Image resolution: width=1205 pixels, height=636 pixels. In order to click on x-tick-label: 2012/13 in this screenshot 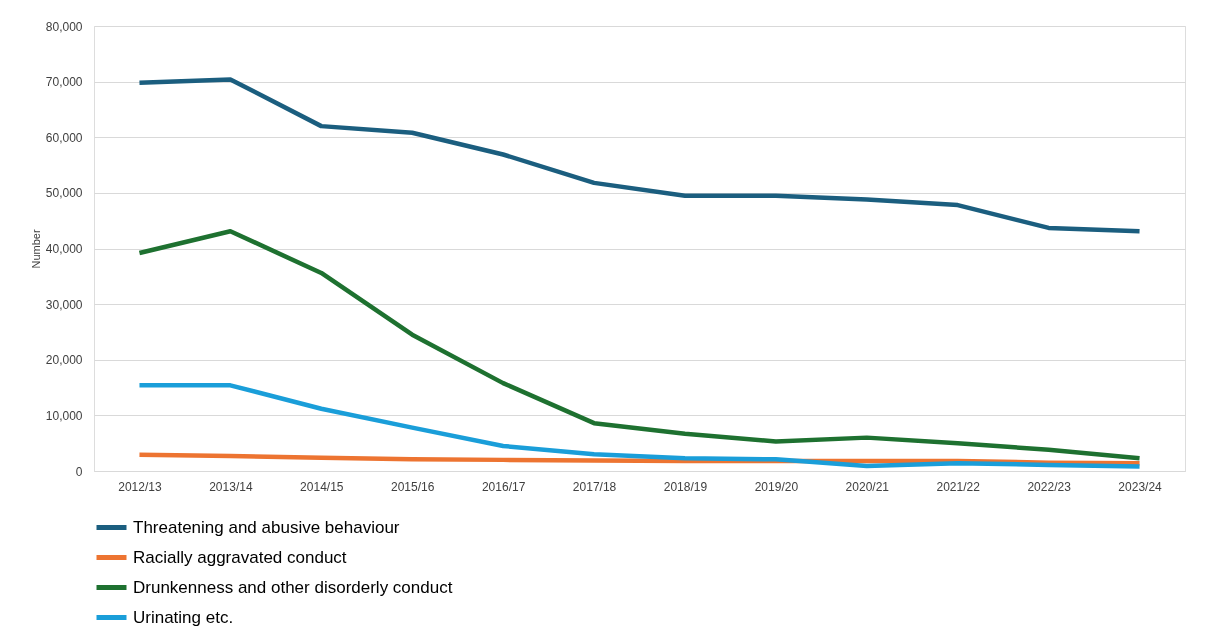, I will do `click(140, 486)`.